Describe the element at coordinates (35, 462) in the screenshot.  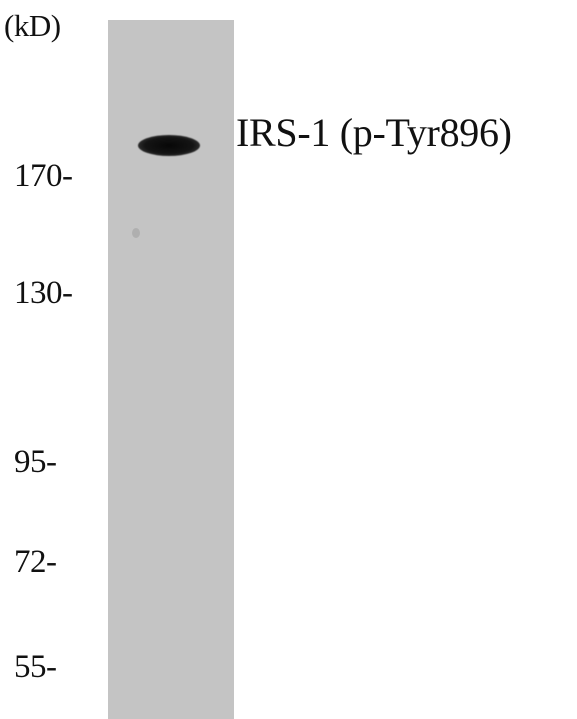
I see `marker-95: 95-` at that location.